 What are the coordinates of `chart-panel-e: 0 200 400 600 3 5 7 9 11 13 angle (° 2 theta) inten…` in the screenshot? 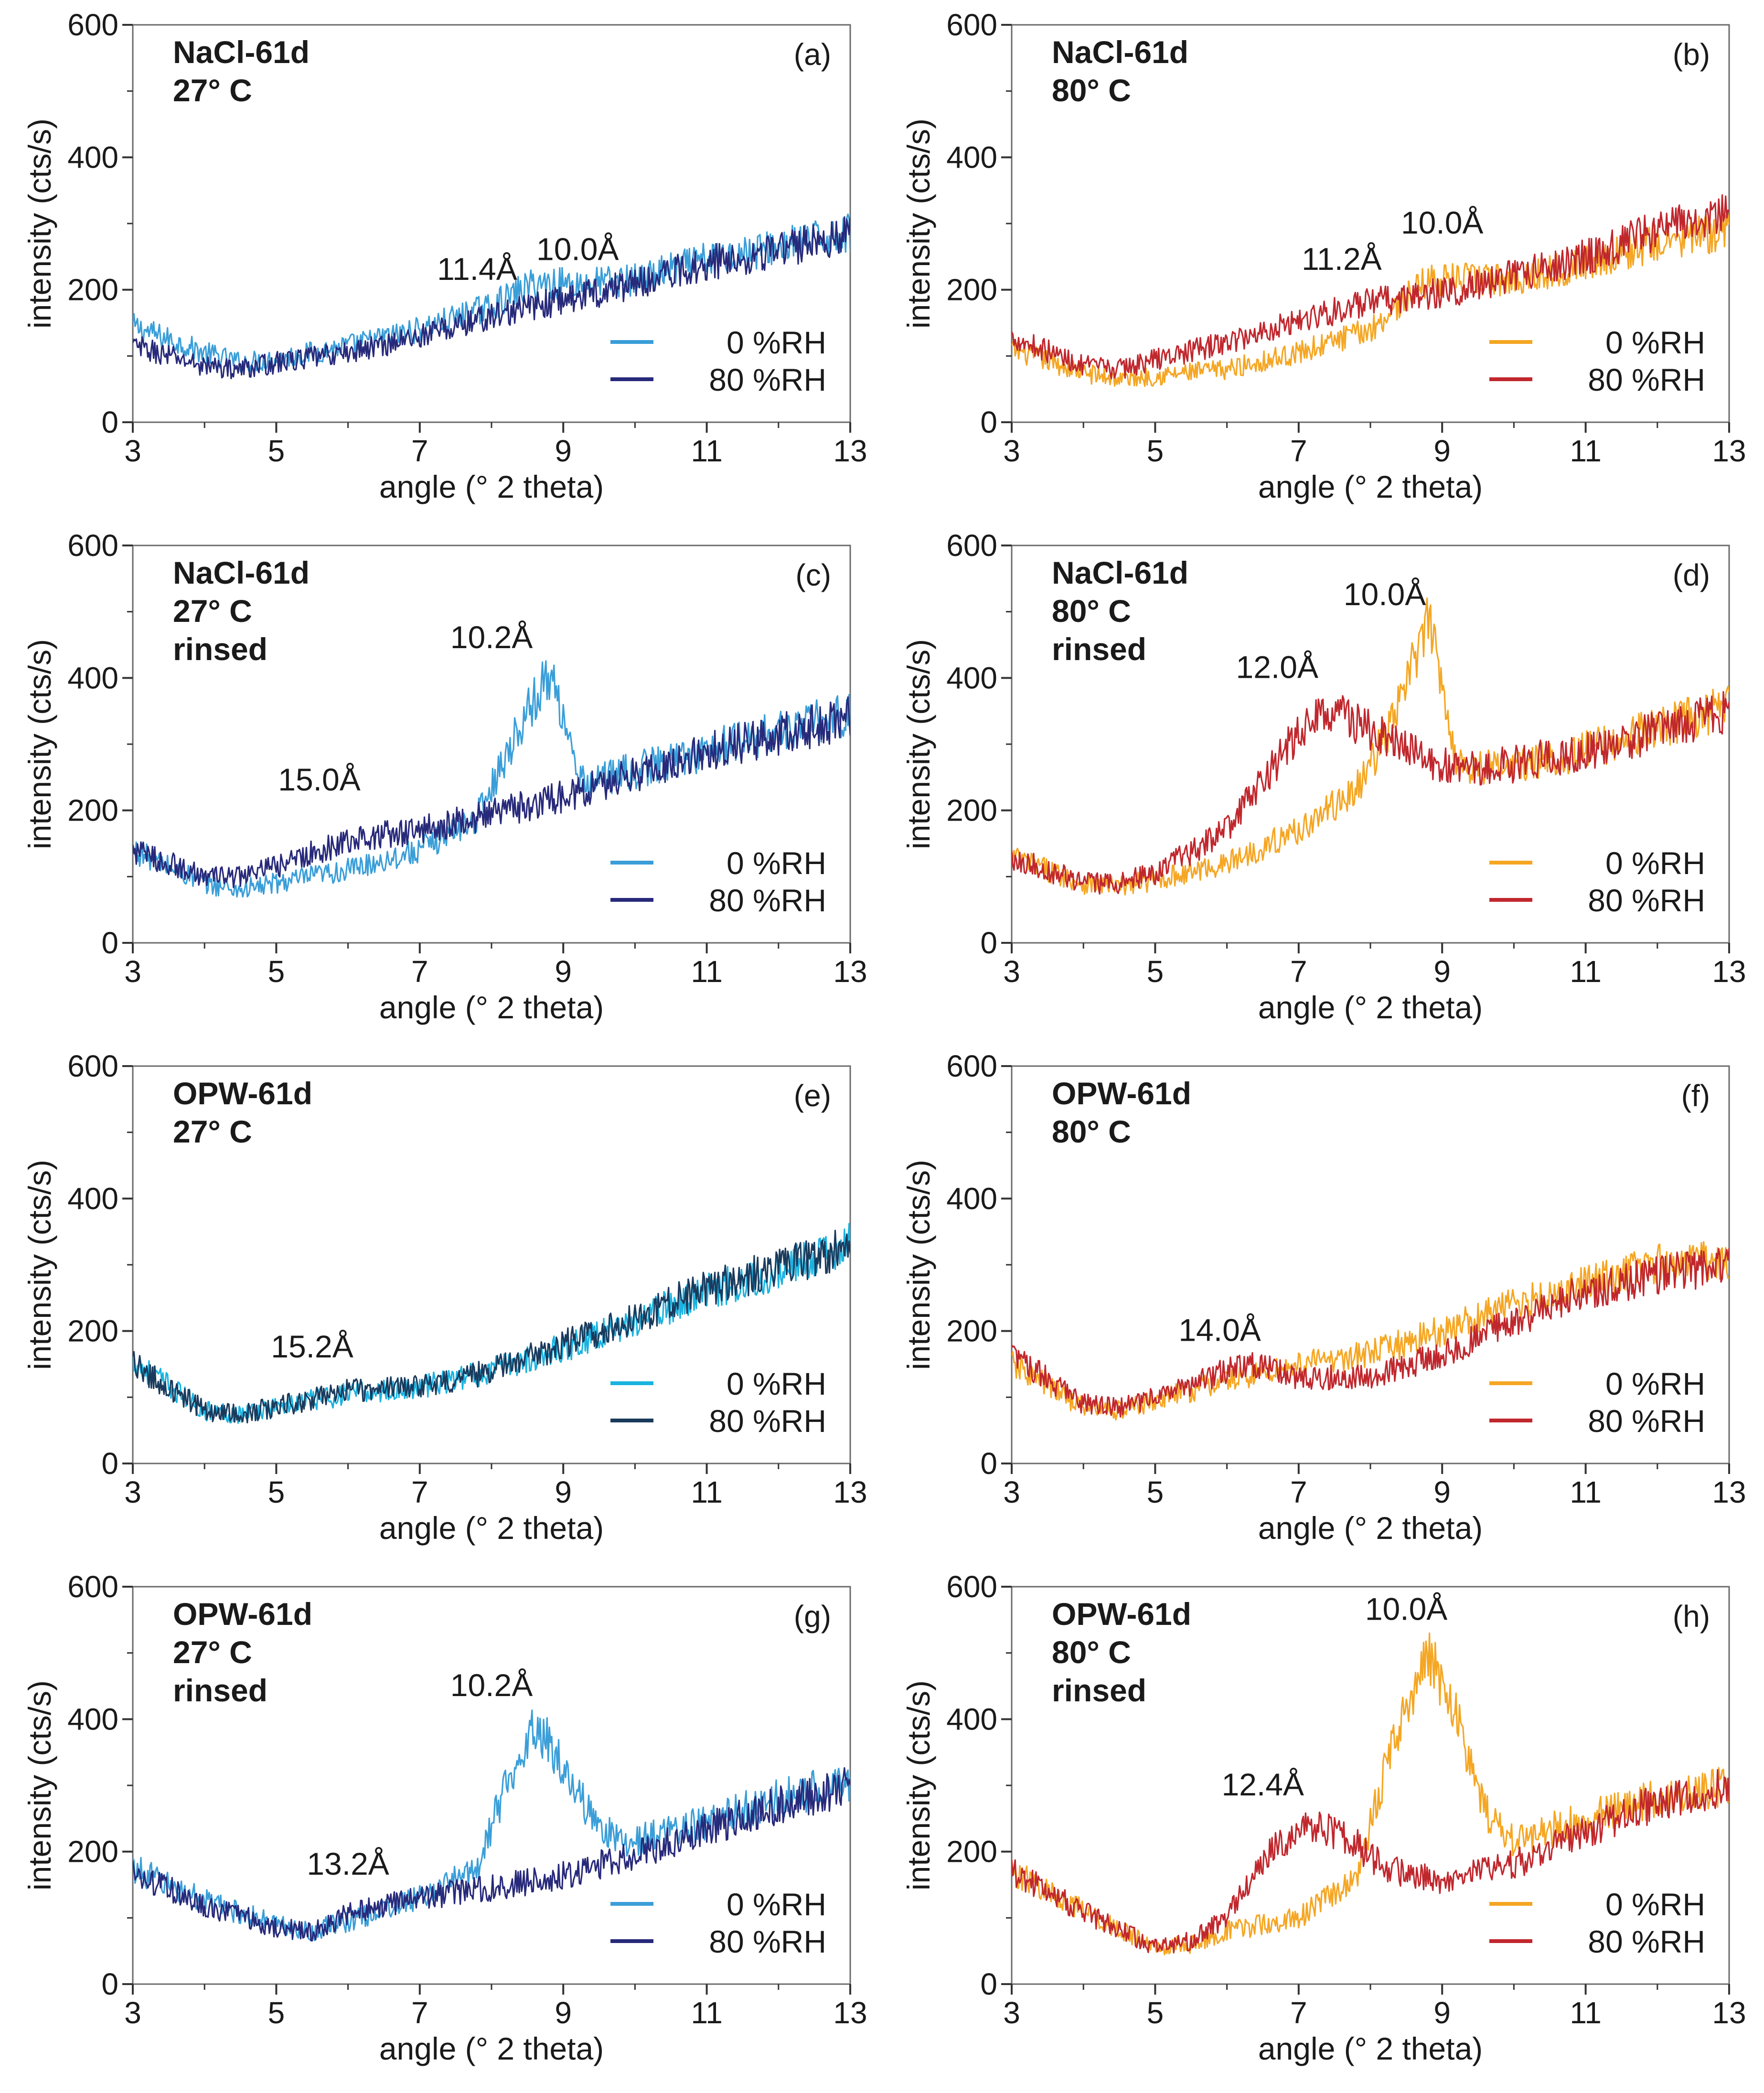 It's located at (444, 1297).